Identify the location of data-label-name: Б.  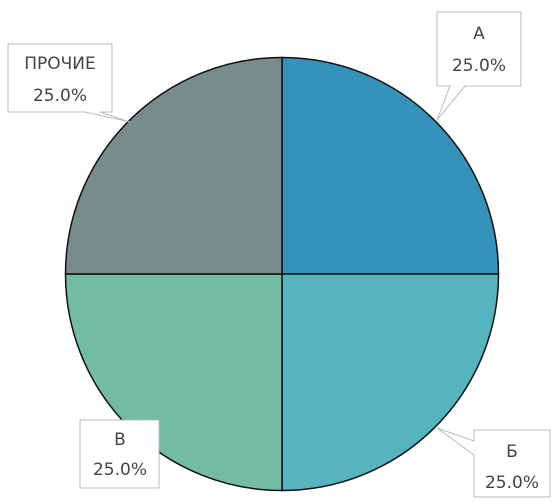
(512, 452).